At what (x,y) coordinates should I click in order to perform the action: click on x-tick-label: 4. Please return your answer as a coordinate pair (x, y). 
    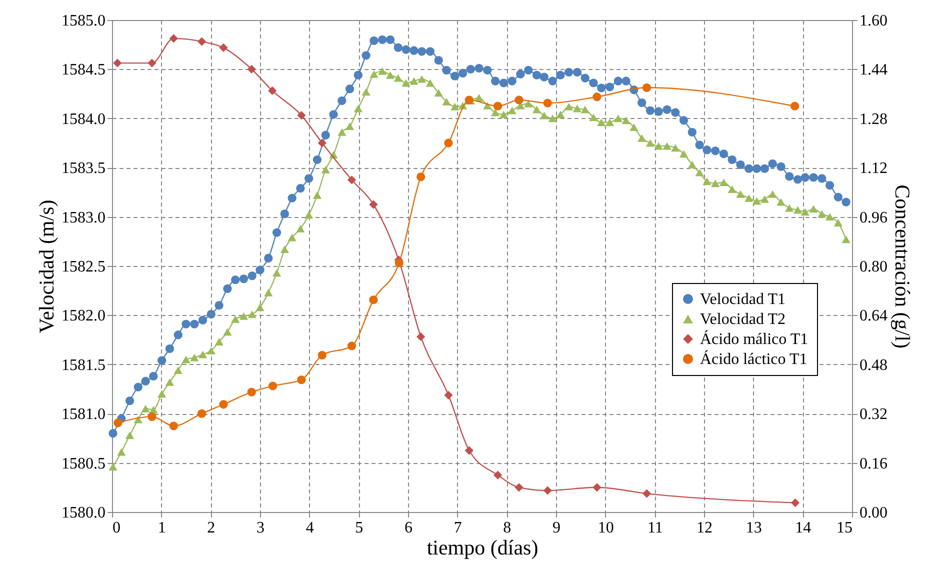
    Looking at the image, I should click on (310, 528).